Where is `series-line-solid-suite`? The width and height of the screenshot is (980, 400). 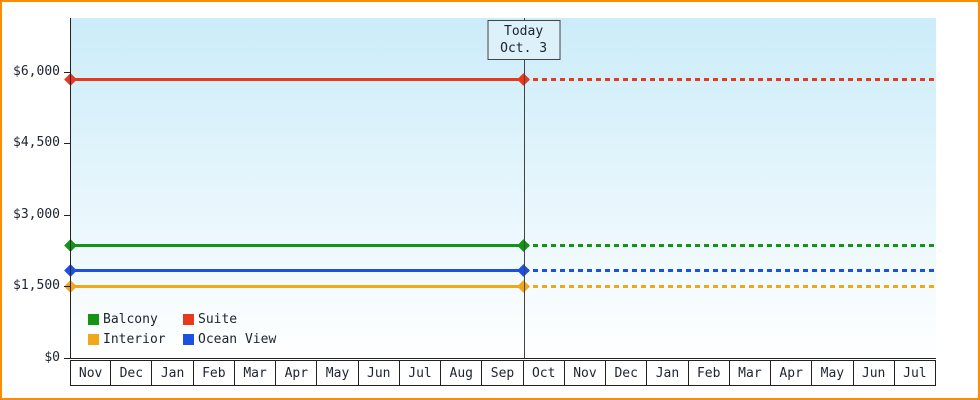 series-line-solid-suite is located at coordinates (297, 79).